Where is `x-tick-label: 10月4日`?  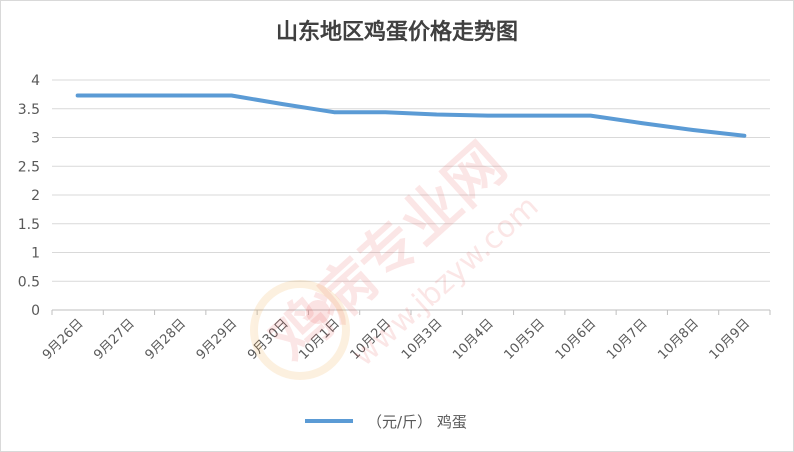 x-tick-label: 10月4日 is located at coordinates (473, 339).